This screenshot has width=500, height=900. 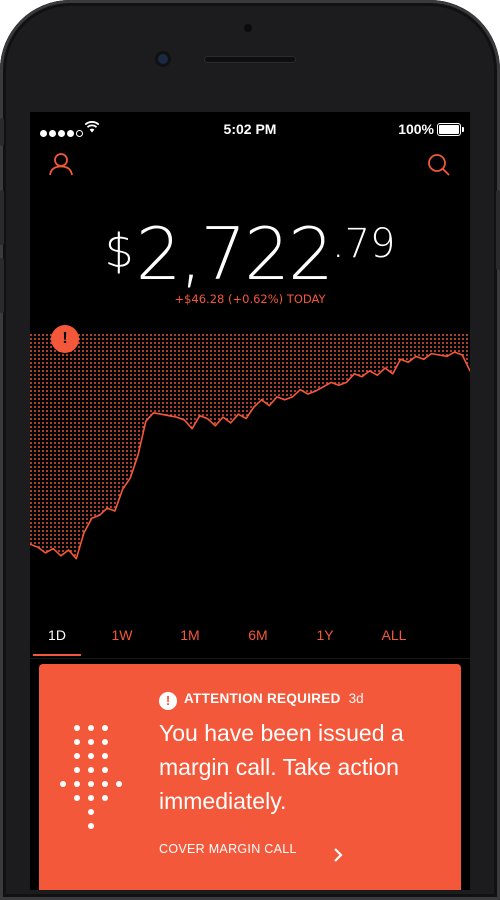 I want to click on arrow-dots-icon, so click(x=91, y=777).